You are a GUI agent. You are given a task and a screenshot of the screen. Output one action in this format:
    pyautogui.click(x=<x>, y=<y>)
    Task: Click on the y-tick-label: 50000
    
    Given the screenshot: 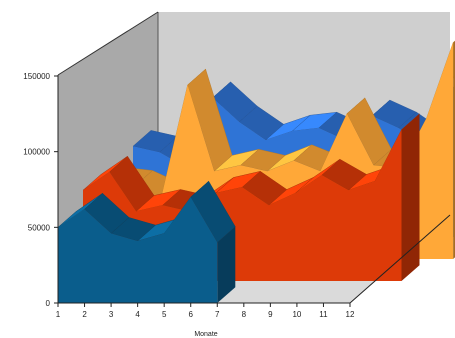 What is the action you would take?
    pyautogui.click(x=39, y=227)
    